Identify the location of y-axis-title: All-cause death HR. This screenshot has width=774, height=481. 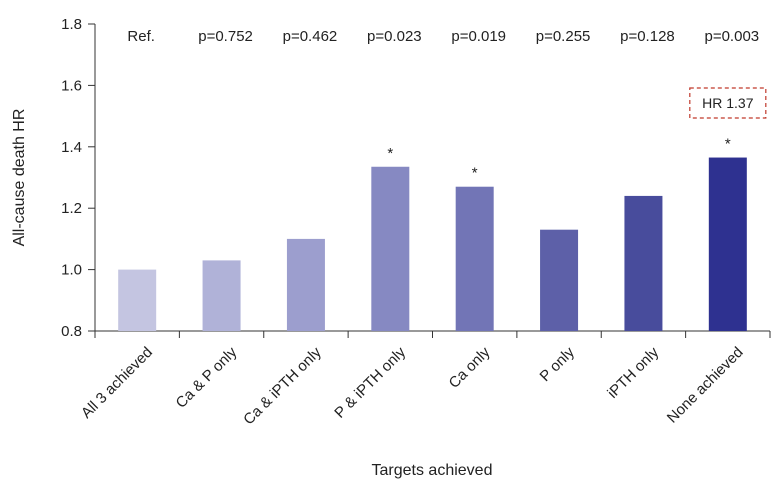
(19, 178).